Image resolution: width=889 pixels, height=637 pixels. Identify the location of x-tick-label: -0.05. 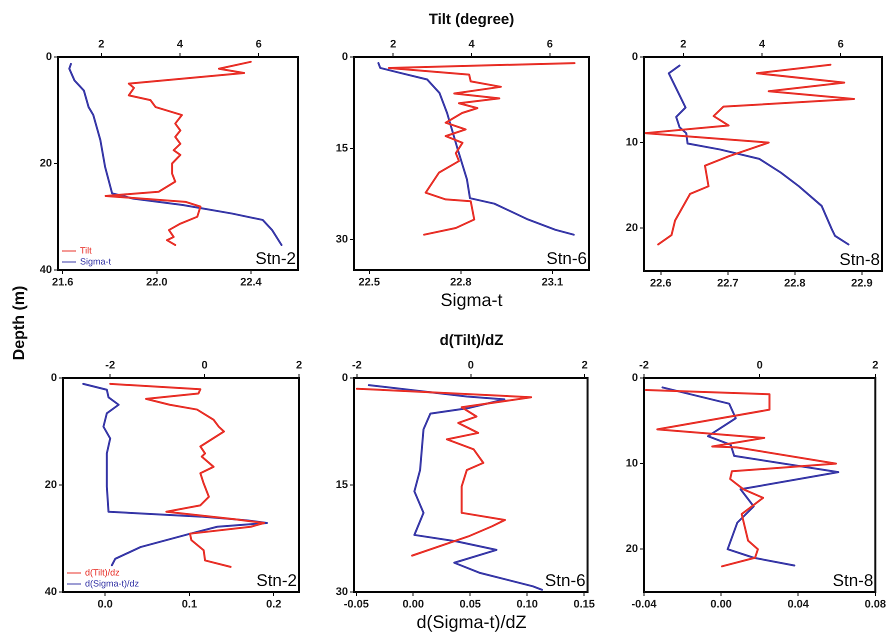
(356, 604).